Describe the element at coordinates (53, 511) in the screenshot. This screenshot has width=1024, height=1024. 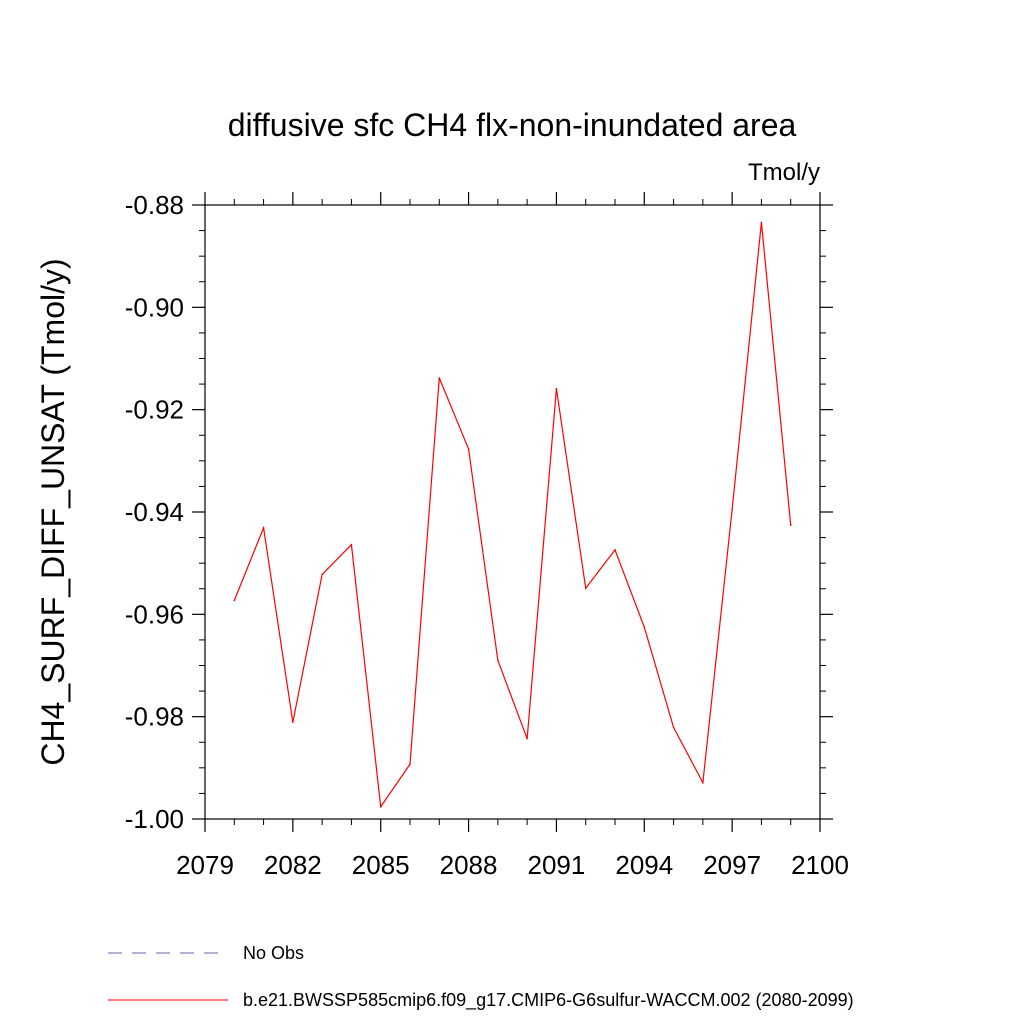
I see `y-axis-label: CH4_SURF_DIFF_UNSAT (Tmol/y)` at that location.